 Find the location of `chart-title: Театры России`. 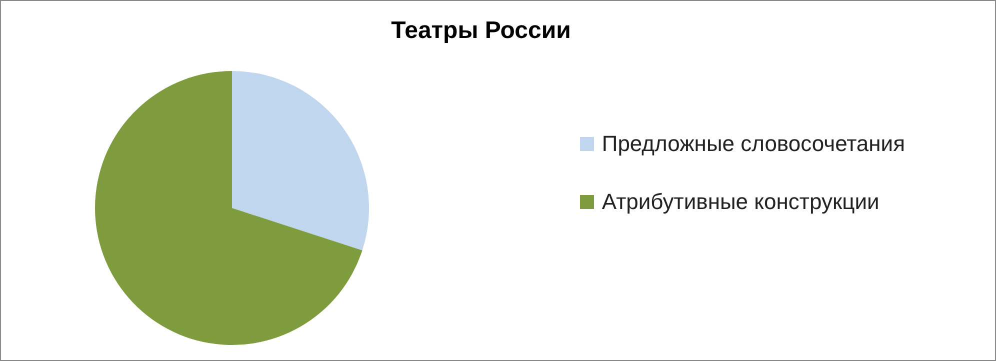

chart-title: Театры России is located at coordinates (481, 31).